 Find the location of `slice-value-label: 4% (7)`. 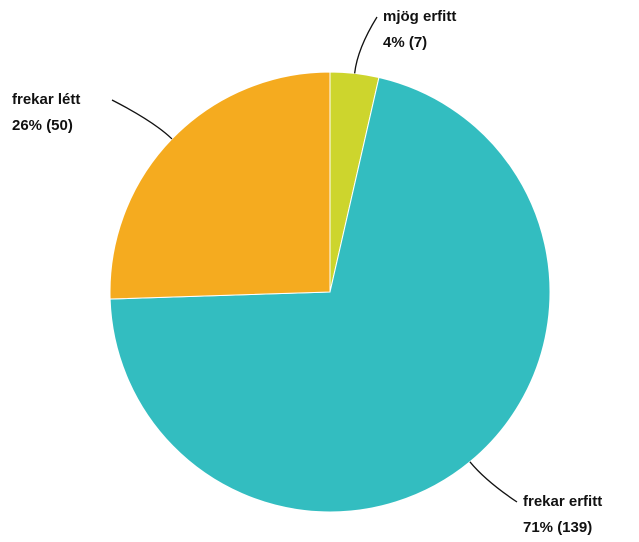

slice-value-label: 4% (7) is located at coordinates (405, 42).